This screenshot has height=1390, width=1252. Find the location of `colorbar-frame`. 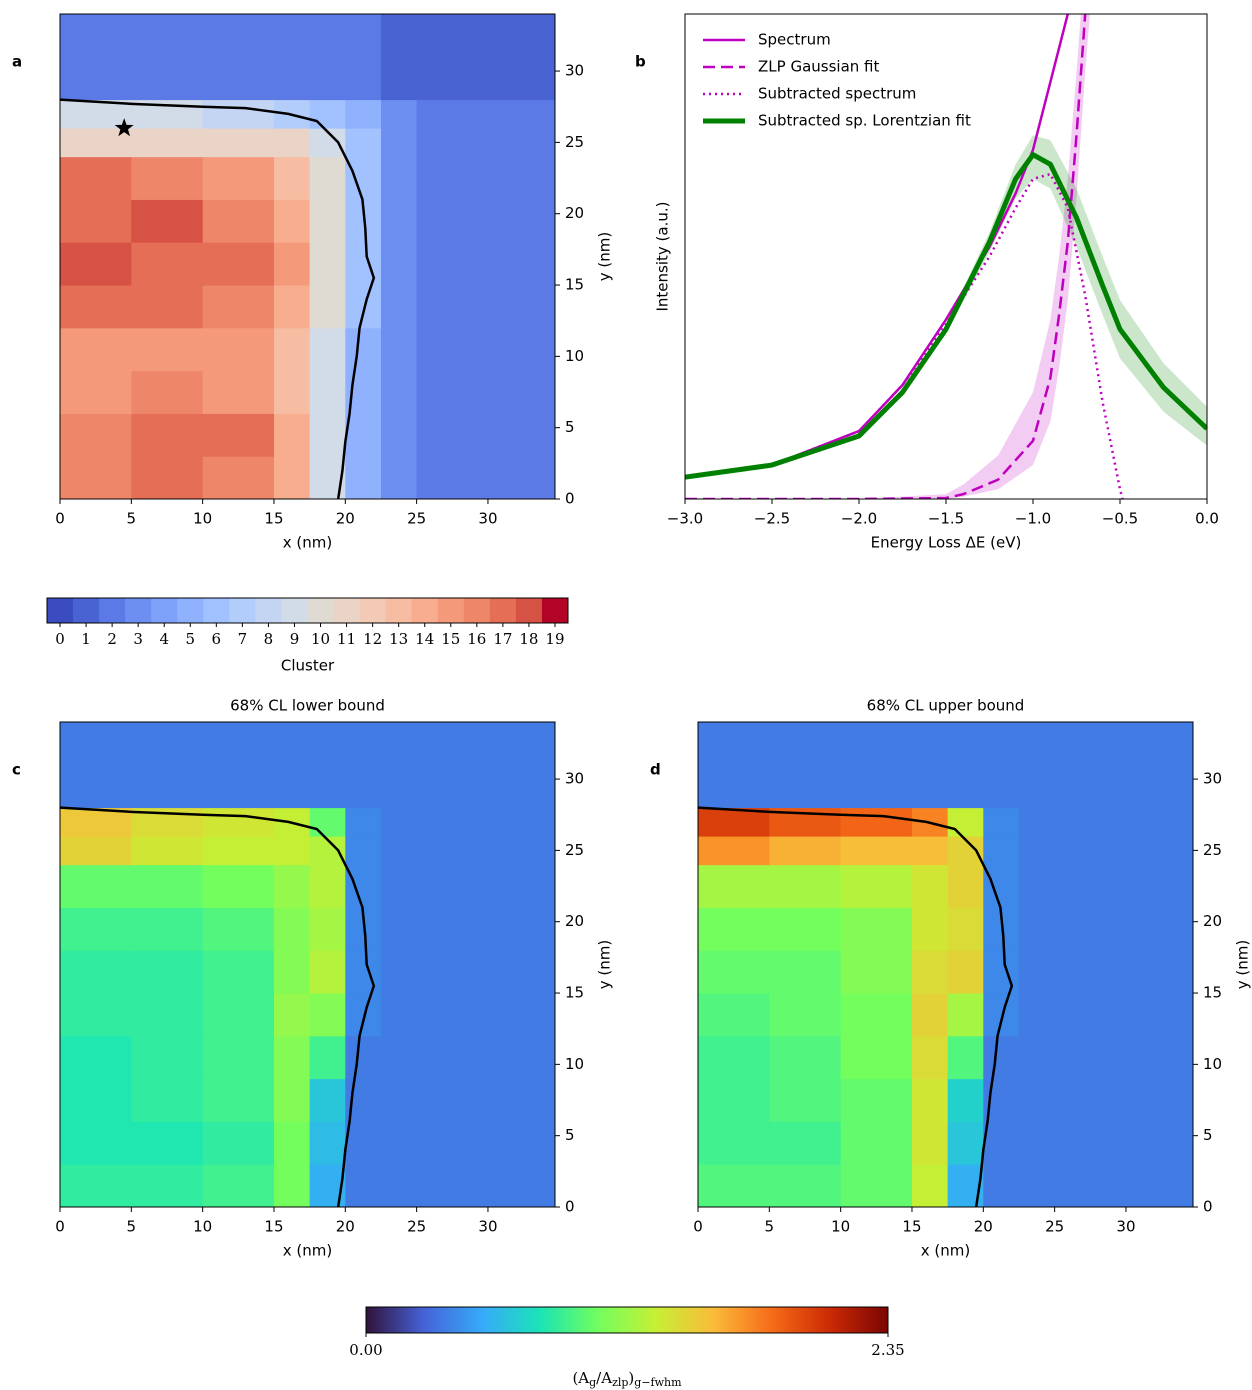

colorbar-frame is located at coordinates (627, 1320).